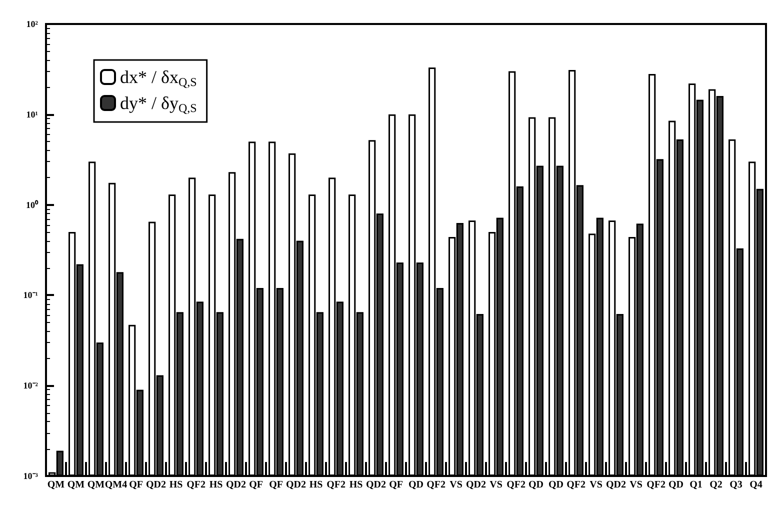 The height and width of the screenshot is (506, 784). What do you see at coordinates (696, 485) in the screenshot?
I see `x-tick-label: Q1` at bounding box center [696, 485].